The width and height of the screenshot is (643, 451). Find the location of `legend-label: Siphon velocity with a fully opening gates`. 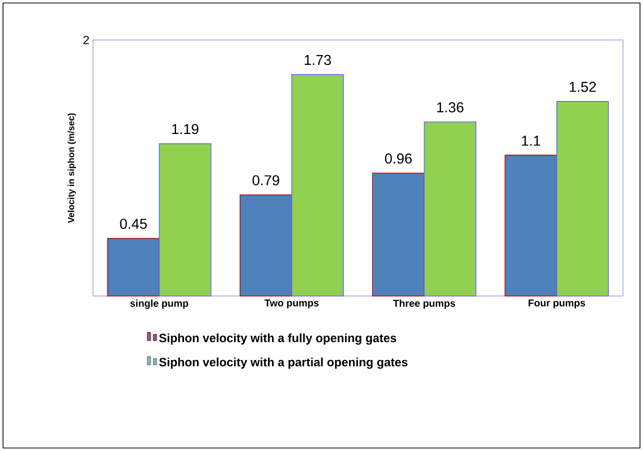

legend-label: Siphon velocity with a fully opening gates is located at coordinates (277, 339).